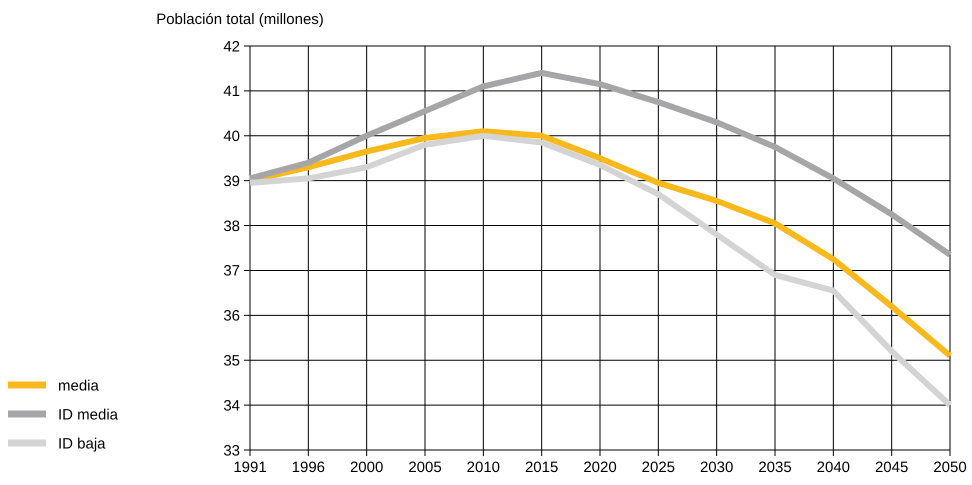  Describe the element at coordinates (425, 467) in the screenshot. I see `x-tick-label: 2005` at that location.